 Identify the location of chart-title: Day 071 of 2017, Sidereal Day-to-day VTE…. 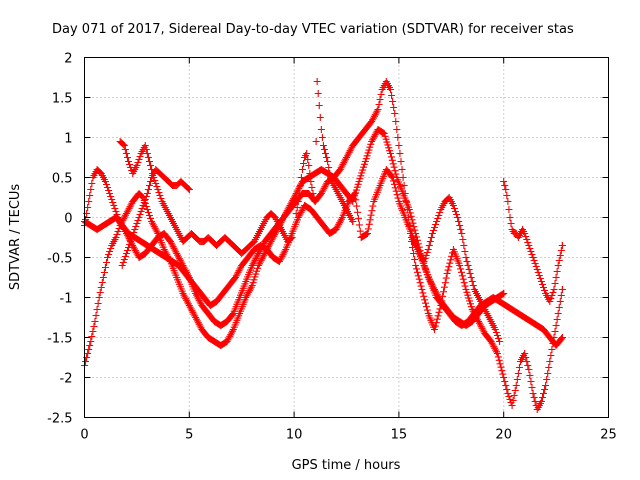
(313, 29).